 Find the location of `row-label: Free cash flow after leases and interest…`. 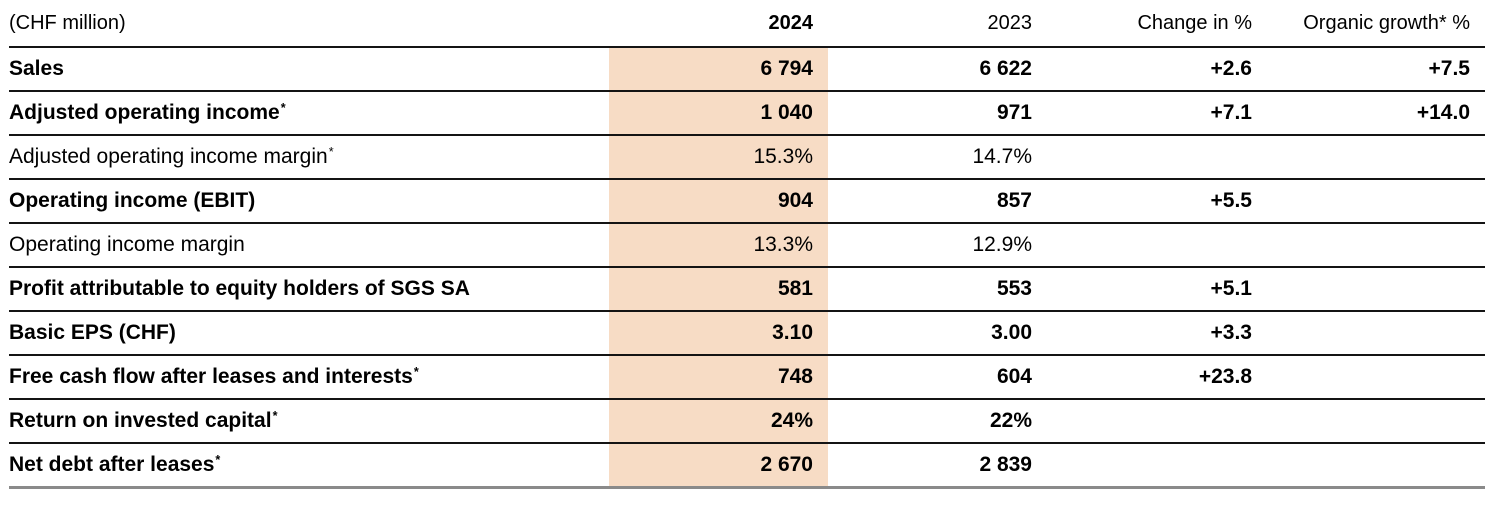

row-label: Free cash flow after leases and interest… is located at coordinates (309, 377).